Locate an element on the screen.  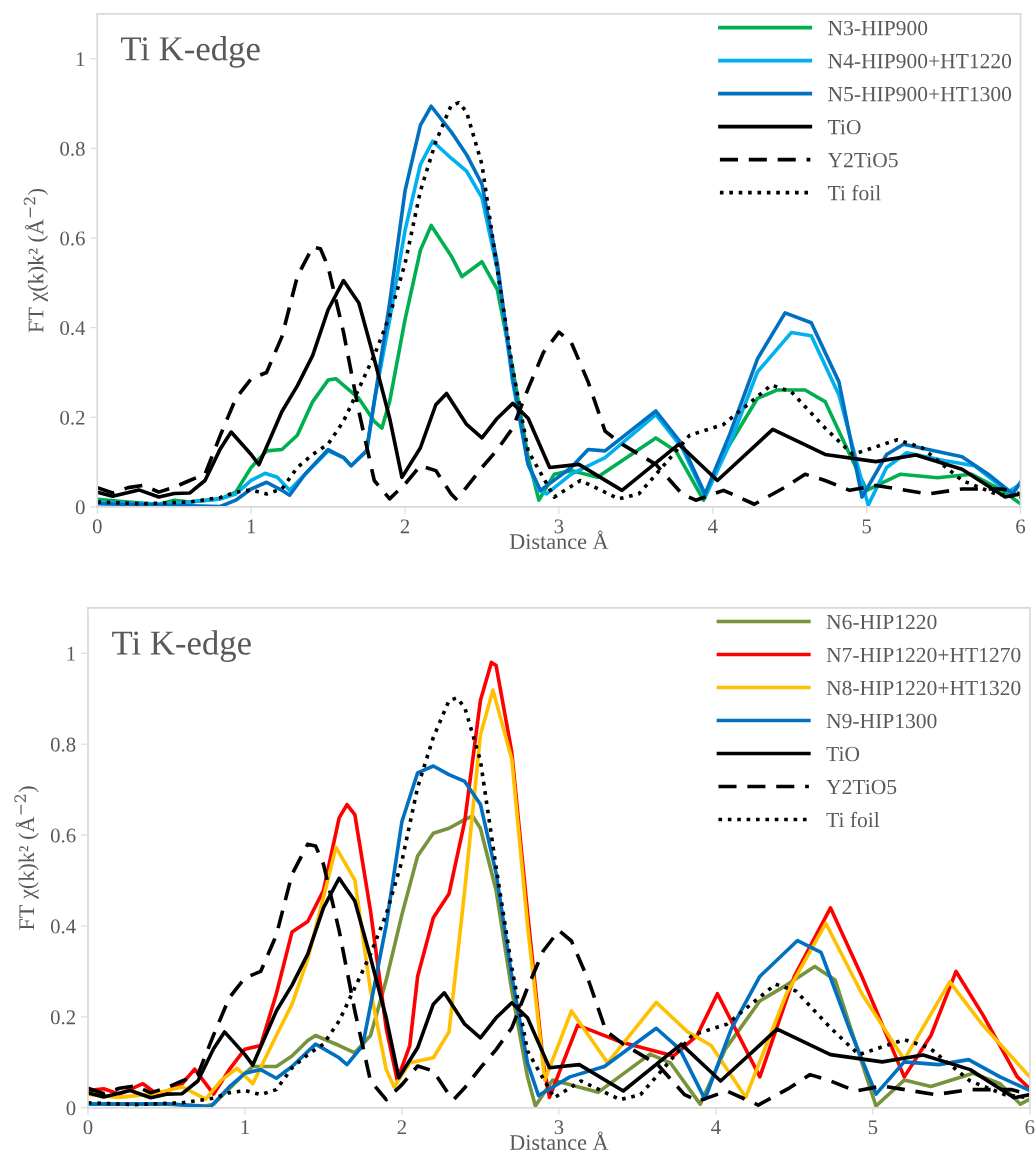
legend-label: N8-HIP1220+HT1320 is located at coordinates (923, 688).